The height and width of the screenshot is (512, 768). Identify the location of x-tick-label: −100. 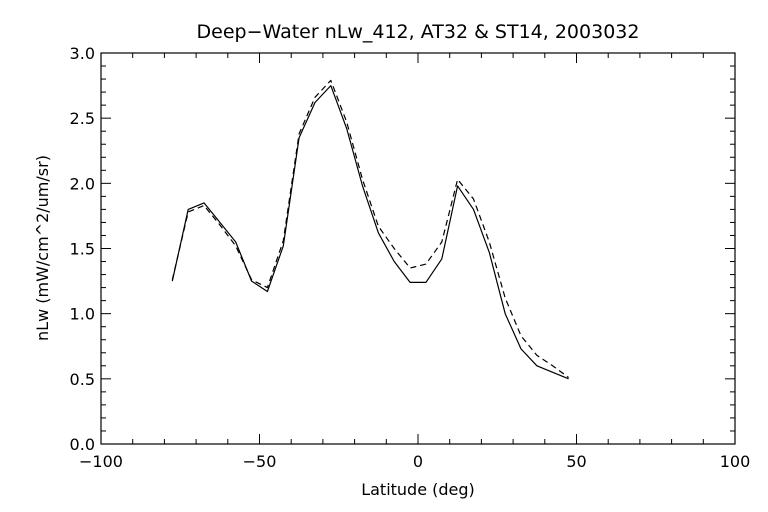
(101, 461).